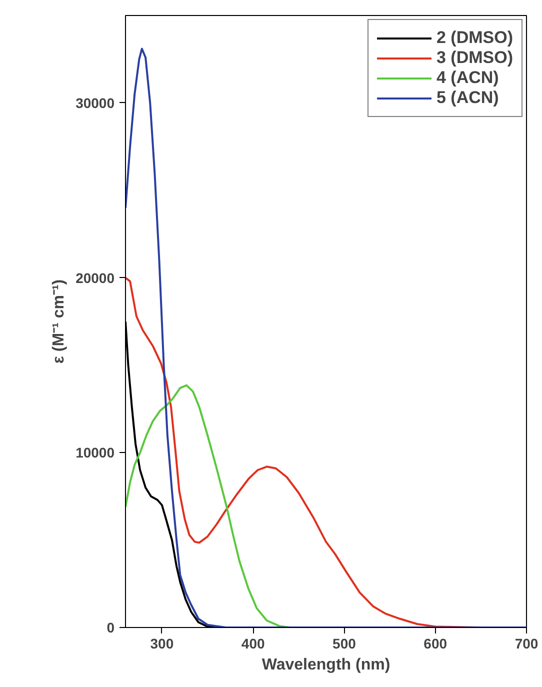 The width and height of the screenshot is (542, 687). What do you see at coordinates (253, 644) in the screenshot?
I see `x-tick-label: 400` at bounding box center [253, 644].